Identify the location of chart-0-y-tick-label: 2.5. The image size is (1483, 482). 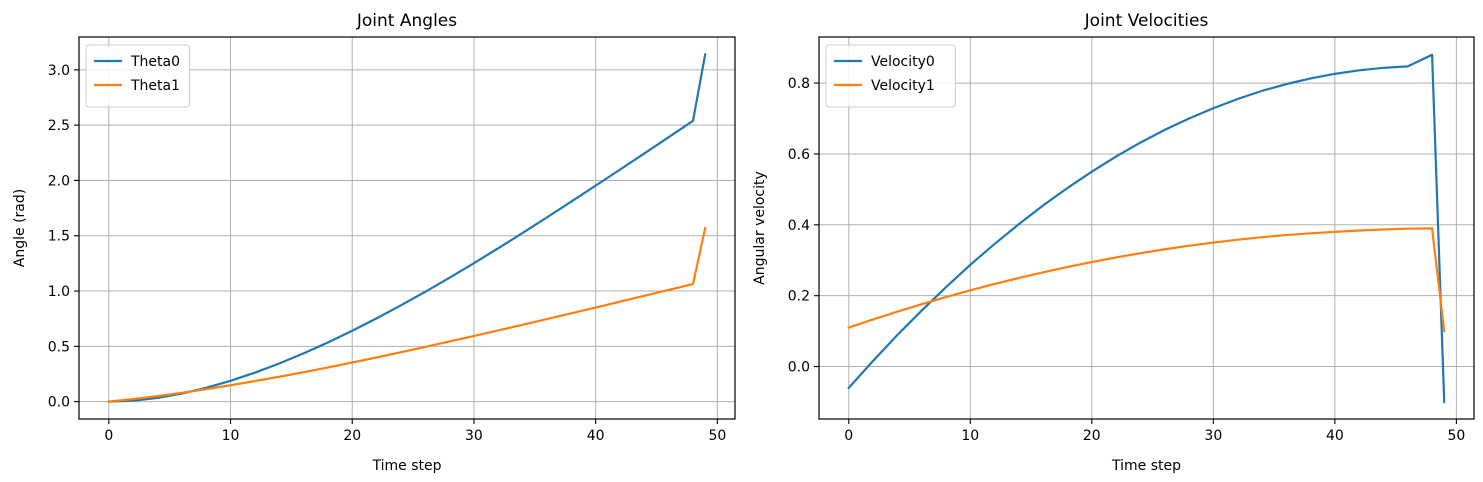
(59, 126).